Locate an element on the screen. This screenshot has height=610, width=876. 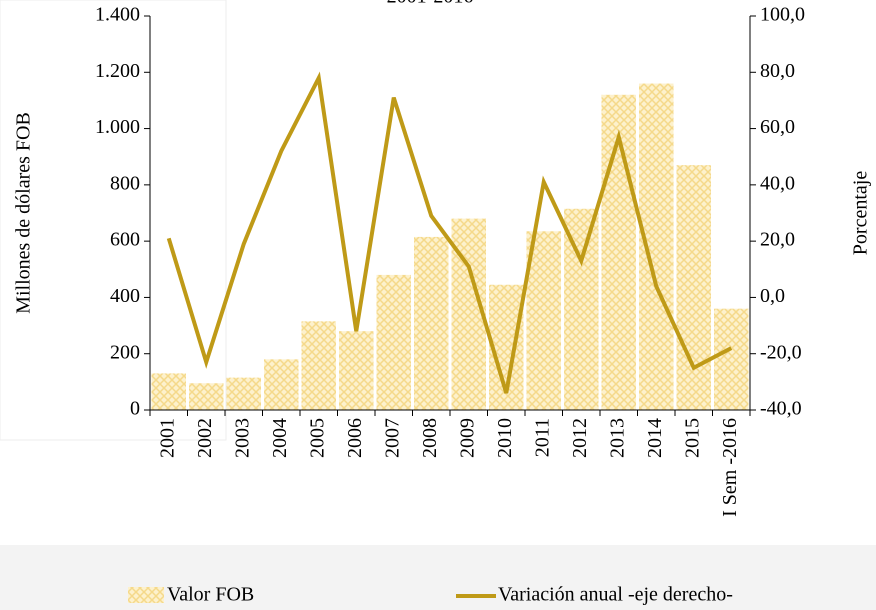
x-tick-label: 2014 is located at coordinates (655, 438).